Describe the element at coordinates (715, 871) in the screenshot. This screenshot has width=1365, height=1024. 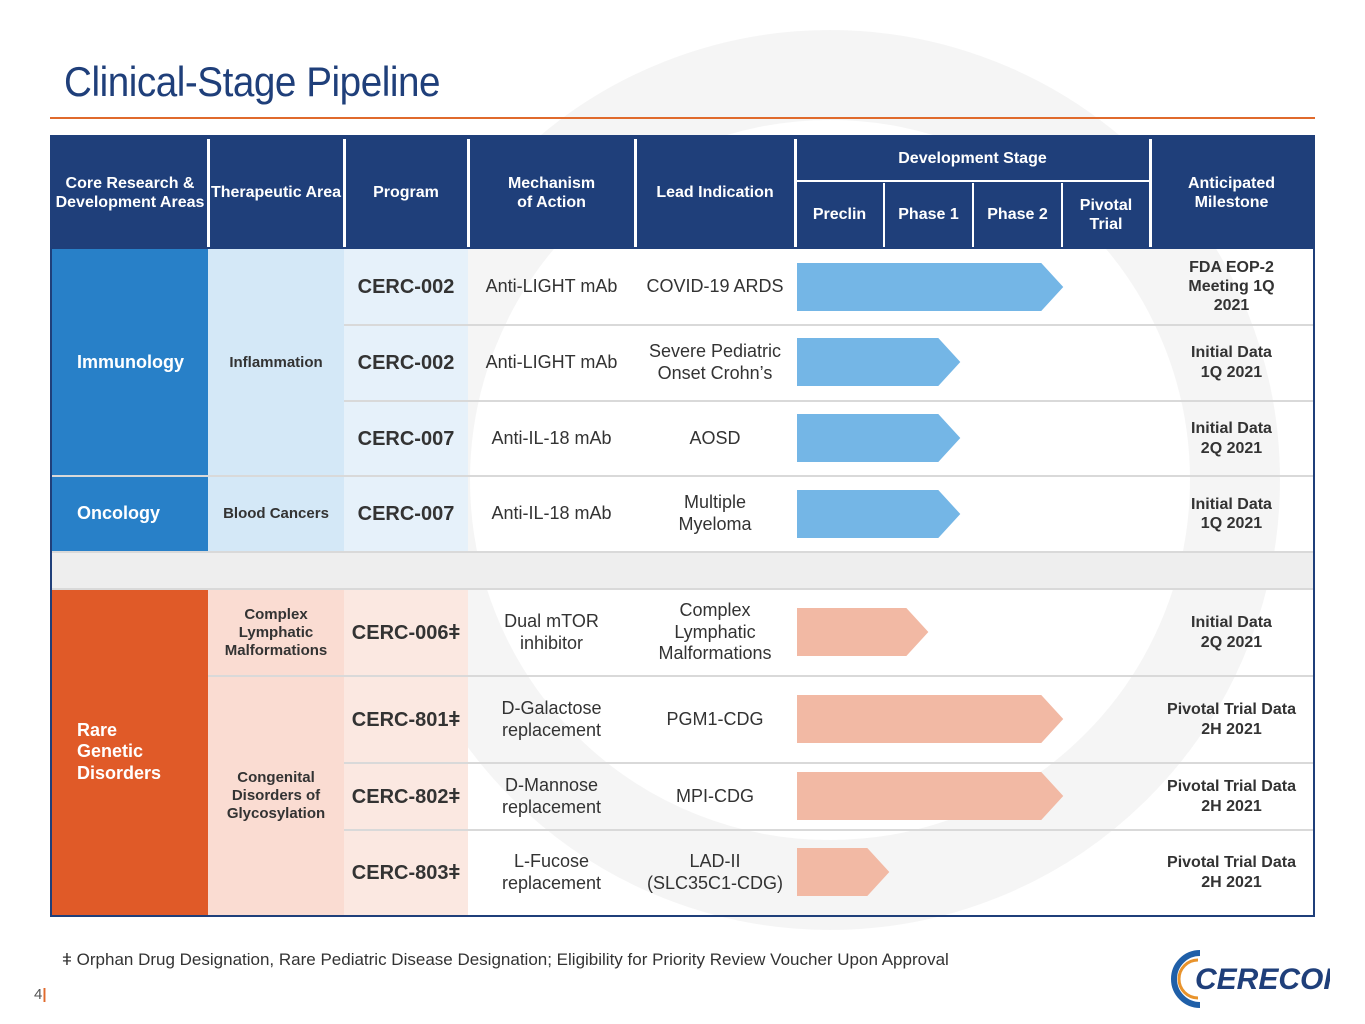
I see `indication-cell: LAD-II (SLC35C1-CDG)` at that location.